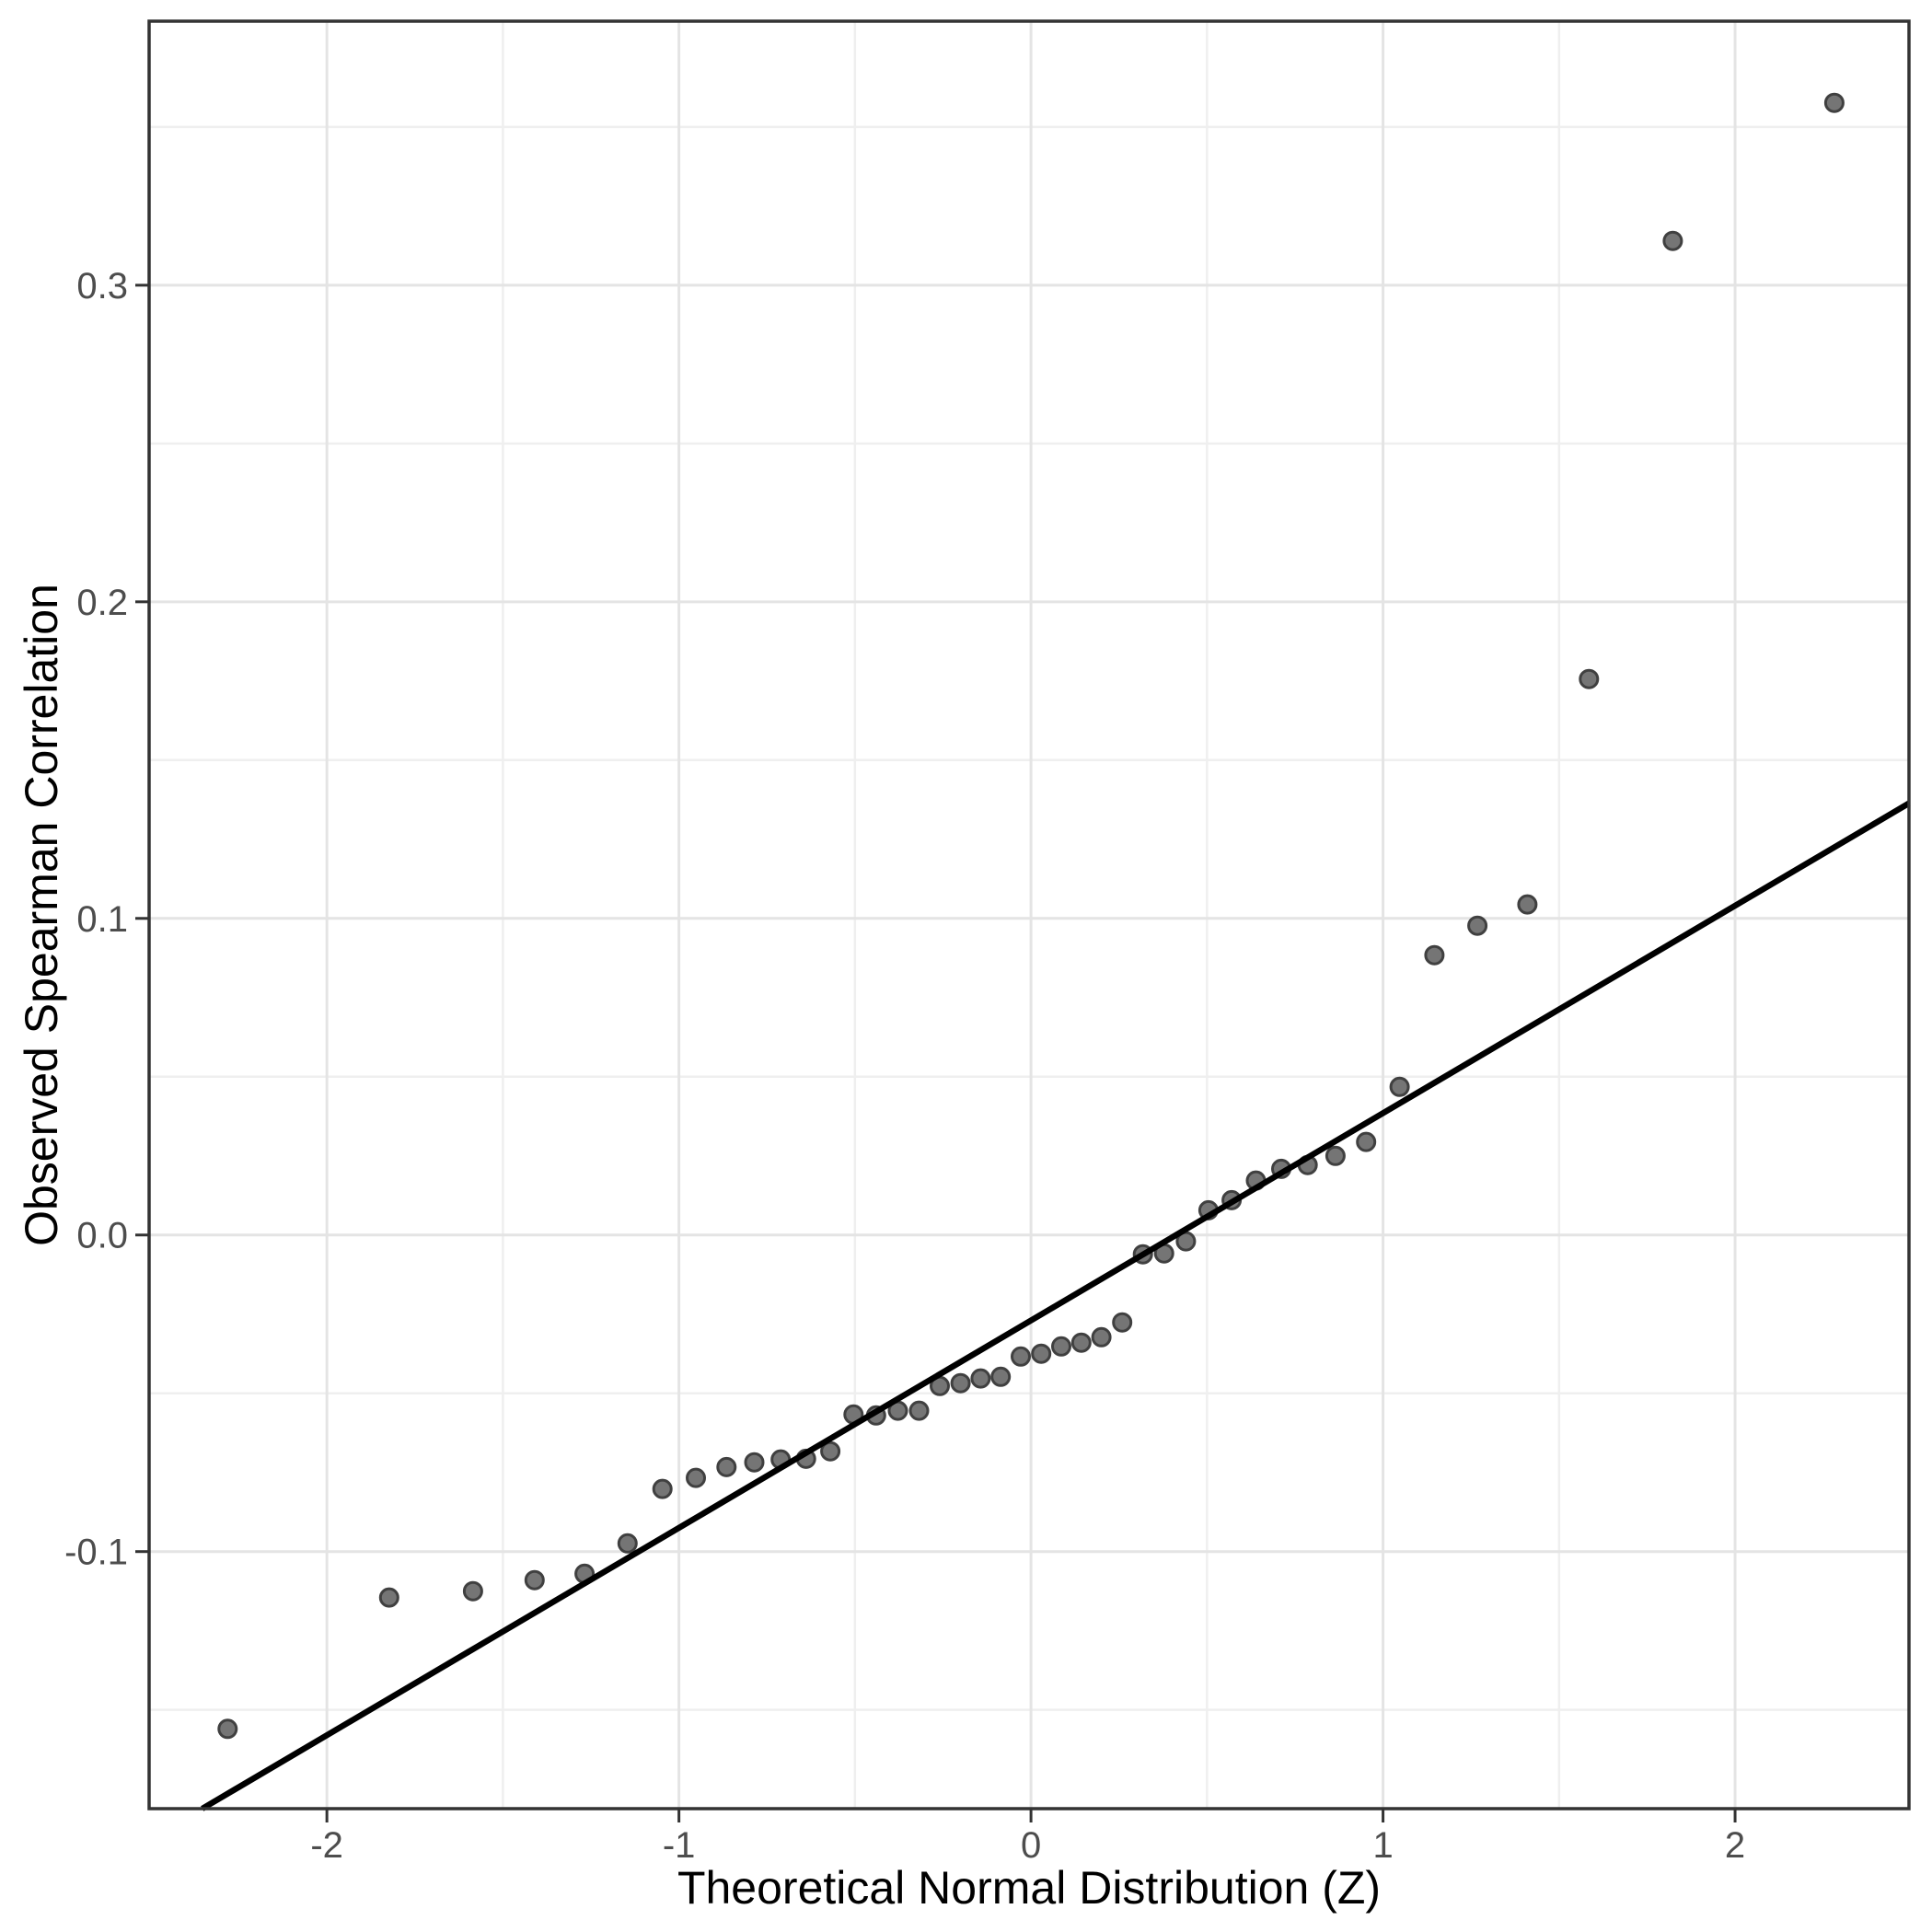 Image resolution: width=1932 pixels, height=1932 pixels. What do you see at coordinates (1031, 1846) in the screenshot?
I see `x-tick-label: 0` at bounding box center [1031, 1846].